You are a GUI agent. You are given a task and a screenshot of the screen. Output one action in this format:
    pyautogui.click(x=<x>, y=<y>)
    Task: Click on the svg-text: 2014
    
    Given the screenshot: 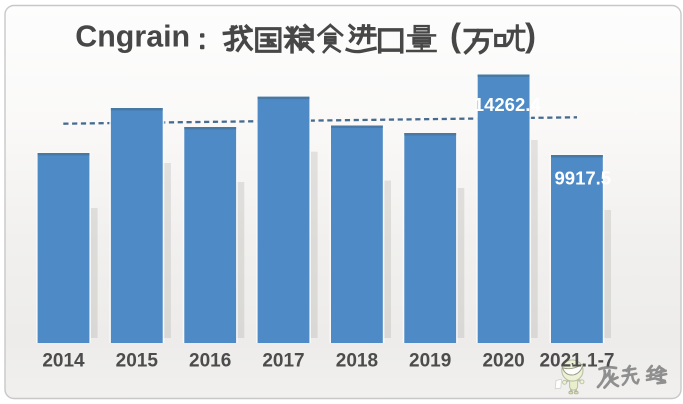 What is the action you would take?
    pyautogui.click(x=63, y=361)
    